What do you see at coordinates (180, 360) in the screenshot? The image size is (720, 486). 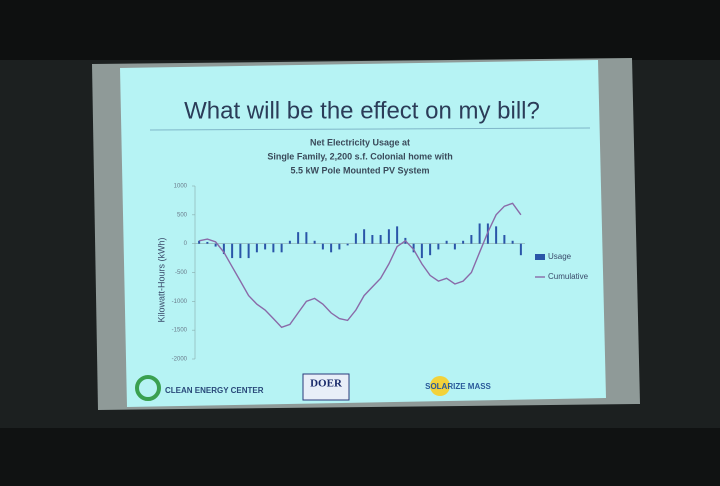 I see `y-tick-label: -2000` at bounding box center [180, 360].